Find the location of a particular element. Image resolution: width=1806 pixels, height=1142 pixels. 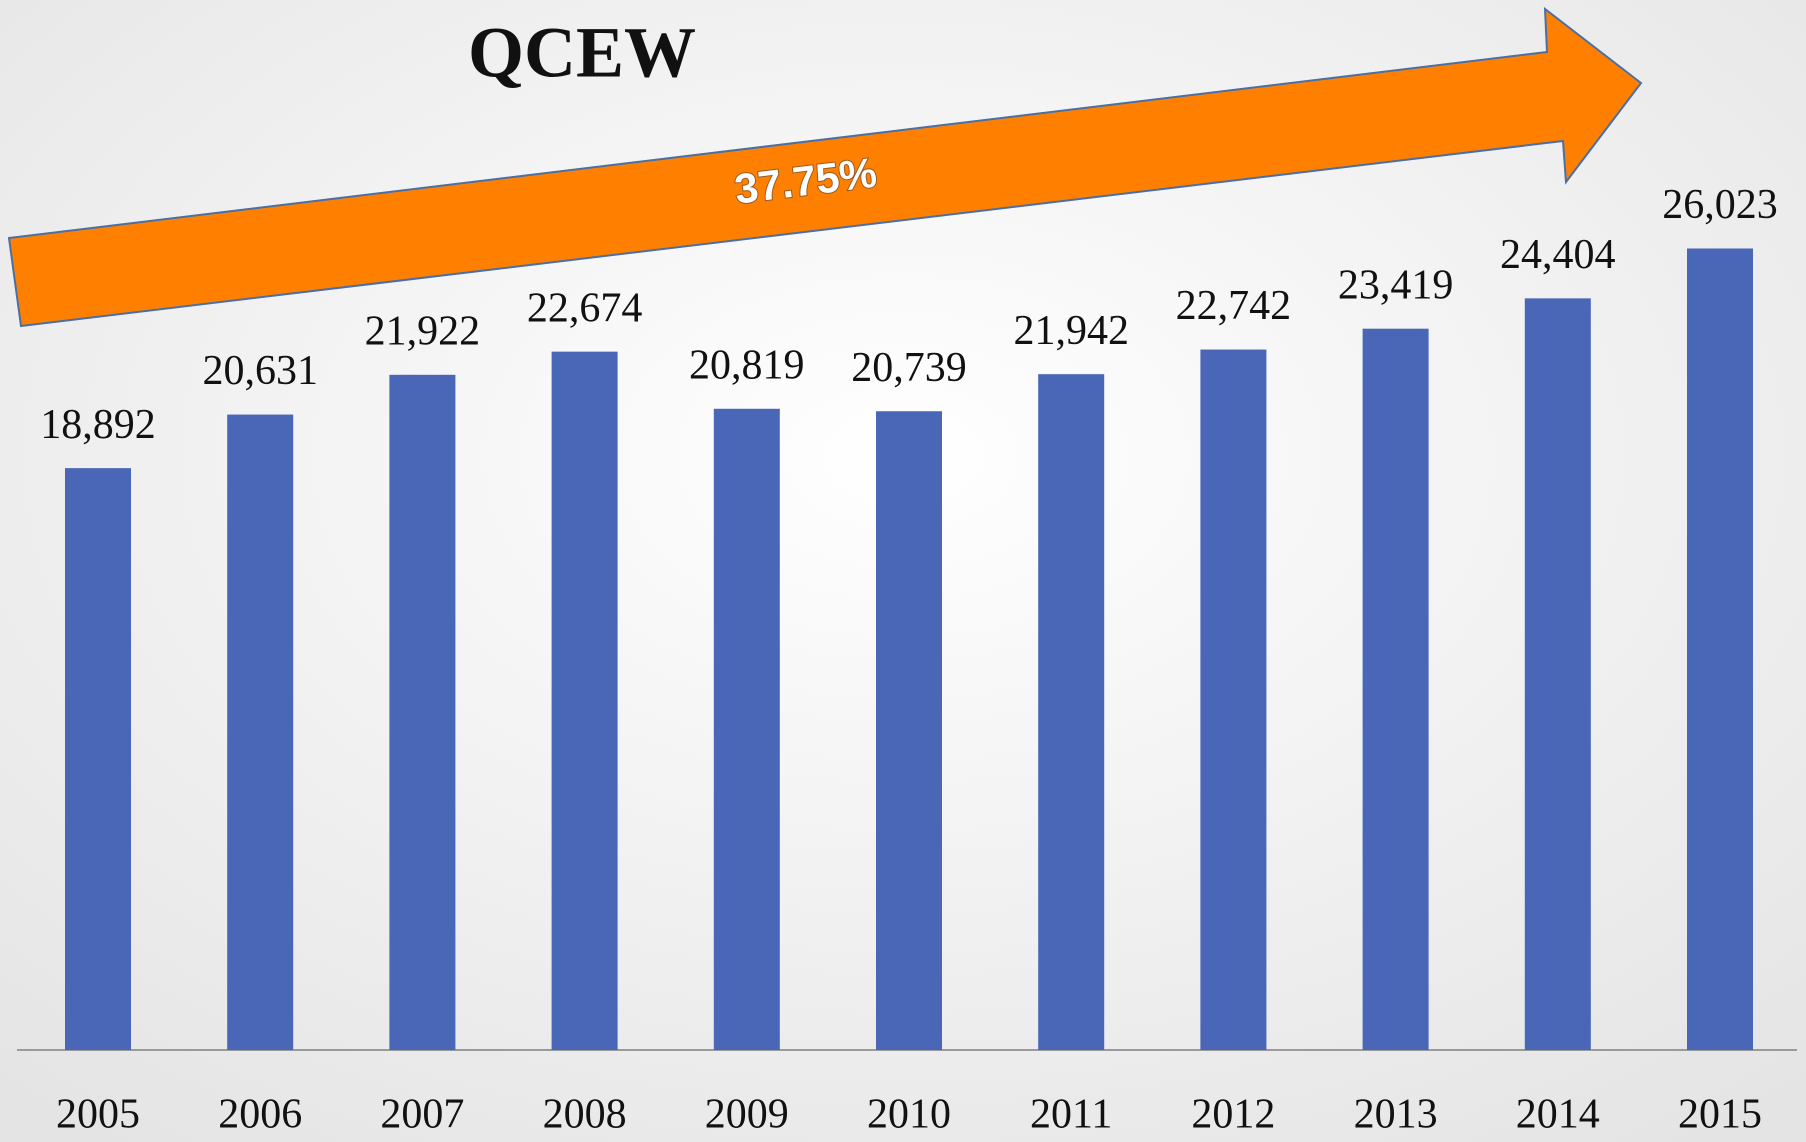

value-label: 20,739 is located at coordinates (909, 368).